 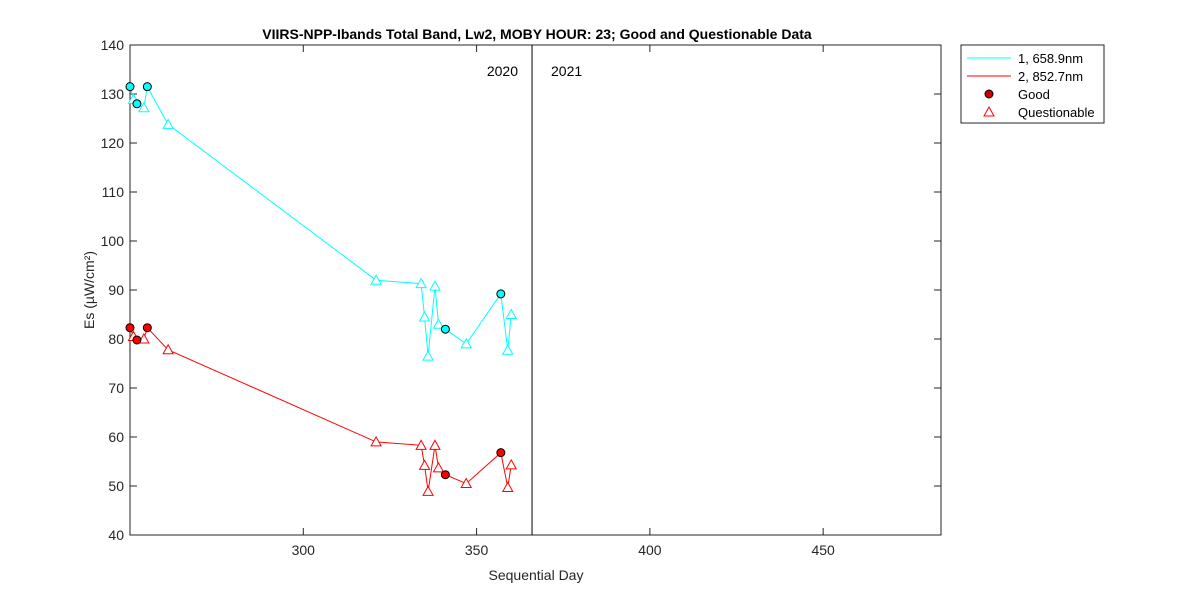 I want to click on legend: 1, 658.9nm 2, 852.7nm Good Questionable, so click(x=1032, y=84).